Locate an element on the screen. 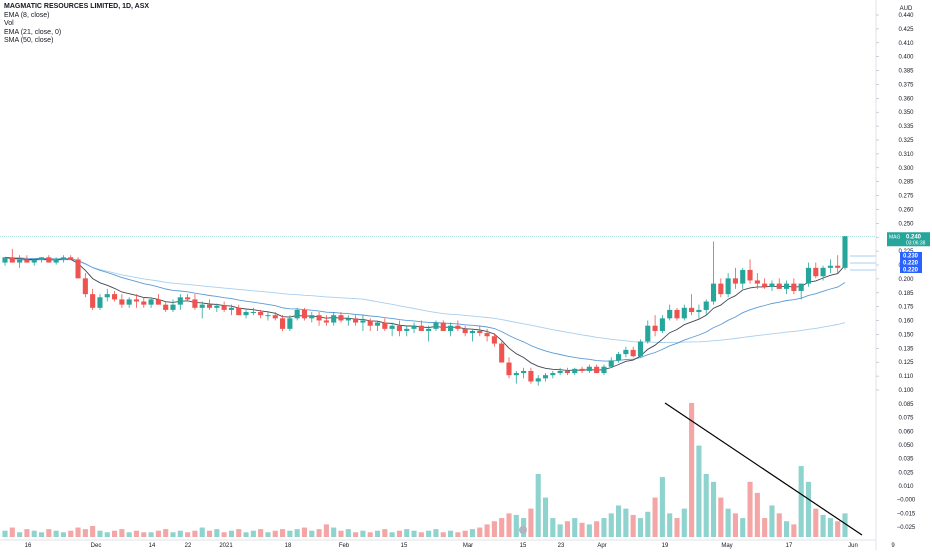  time-tick-label: 14 is located at coordinates (152, 546).